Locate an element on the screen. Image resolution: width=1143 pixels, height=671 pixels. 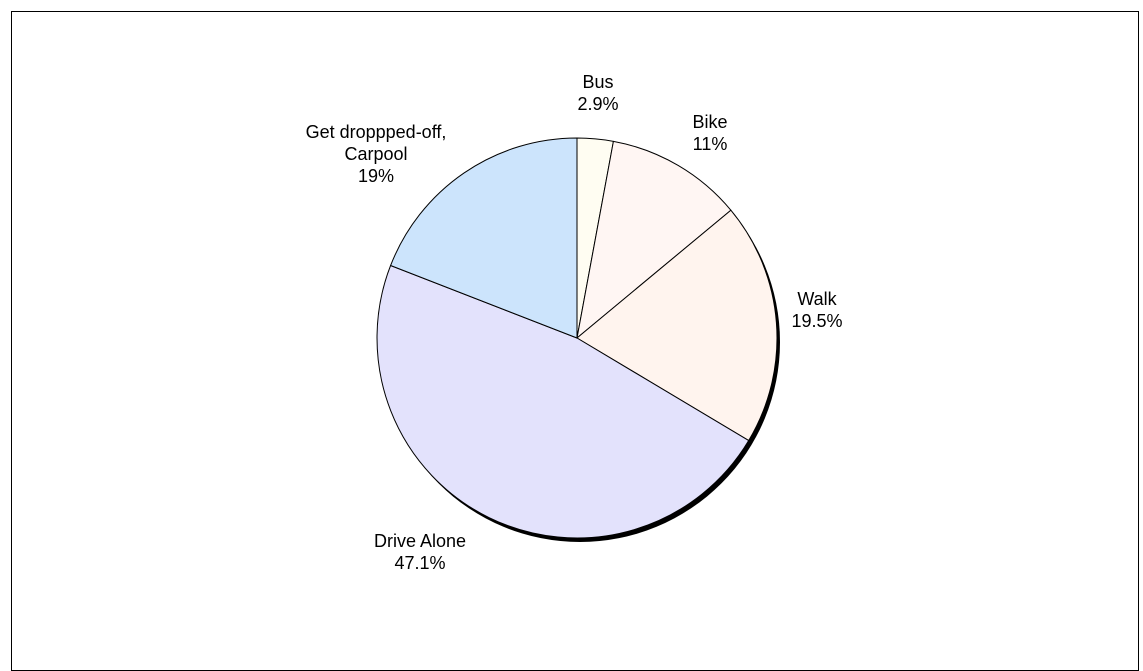
pie-slice-drive-alone is located at coordinates (563, 401).